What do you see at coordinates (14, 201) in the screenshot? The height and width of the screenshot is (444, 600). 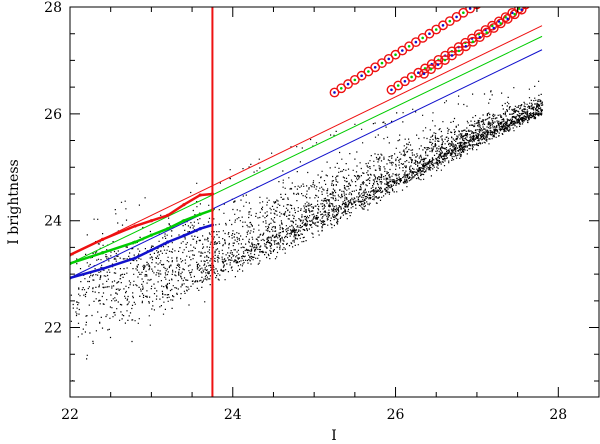 I see `y-axis-title: I brightness` at bounding box center [14, 201].